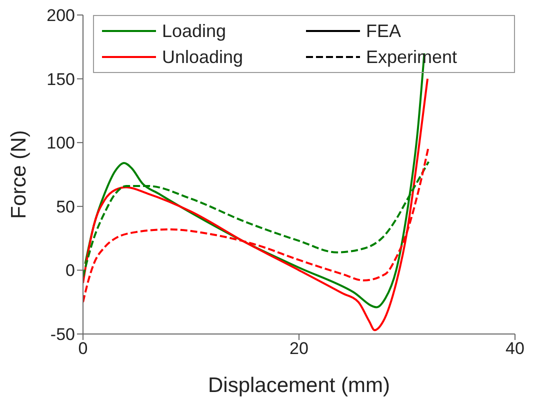  I want to click on legend-label: FEA, so click(384, 31).